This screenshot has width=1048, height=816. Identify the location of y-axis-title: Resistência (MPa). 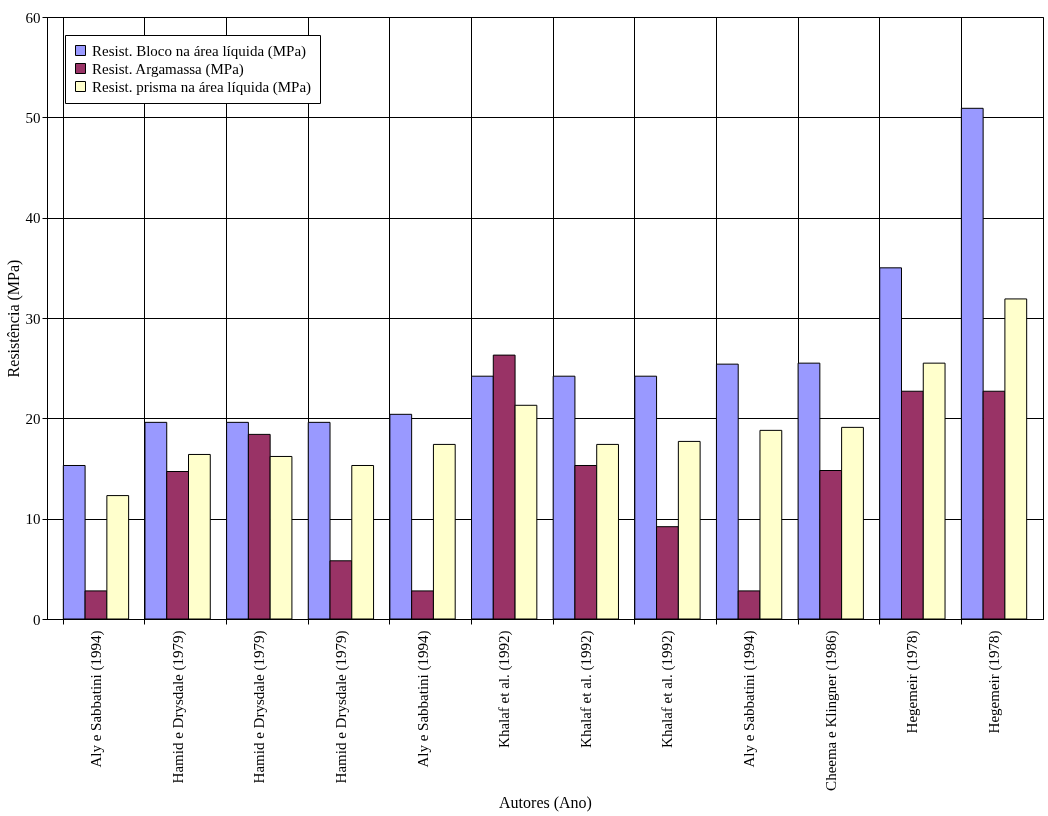
(13, 318).